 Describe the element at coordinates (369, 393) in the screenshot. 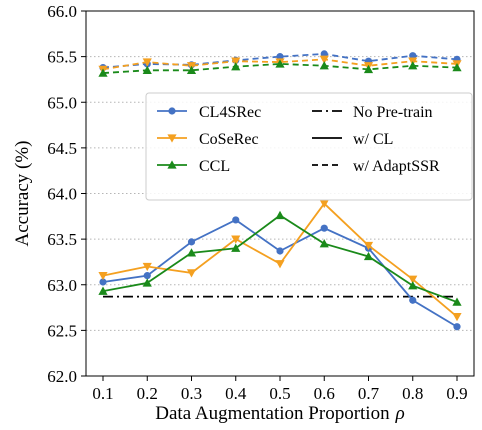

I see `x-tick-label: 0.7` at that location.